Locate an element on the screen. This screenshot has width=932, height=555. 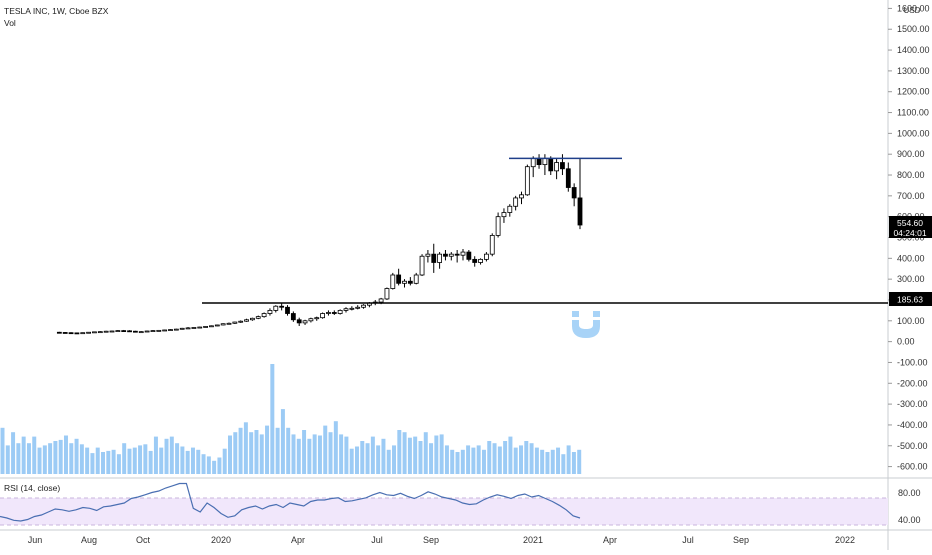
time-axis-labels: Jun Aug Oct 2020 Apr Jul Sep 2021 Apr Jul Sep 2022 is located at coordinates (441, 540).